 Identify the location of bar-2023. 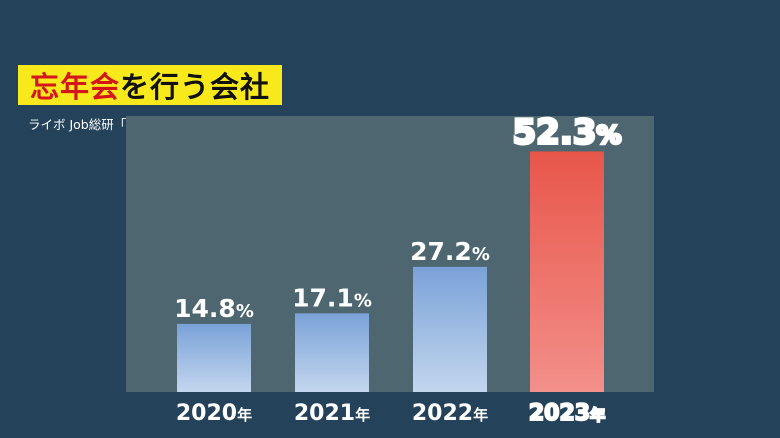
(567, 271).